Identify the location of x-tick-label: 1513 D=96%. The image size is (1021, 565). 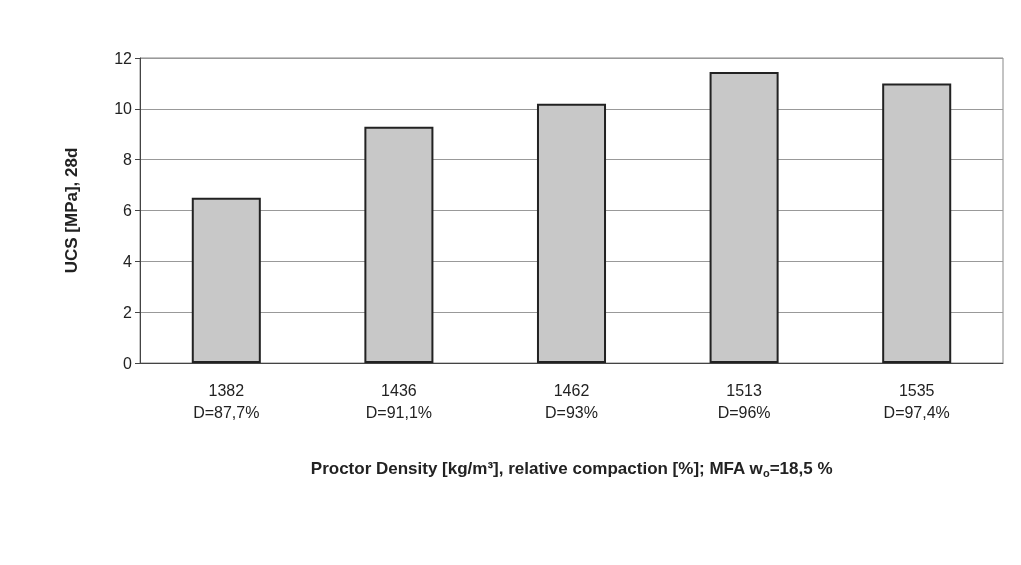
(744, 401).